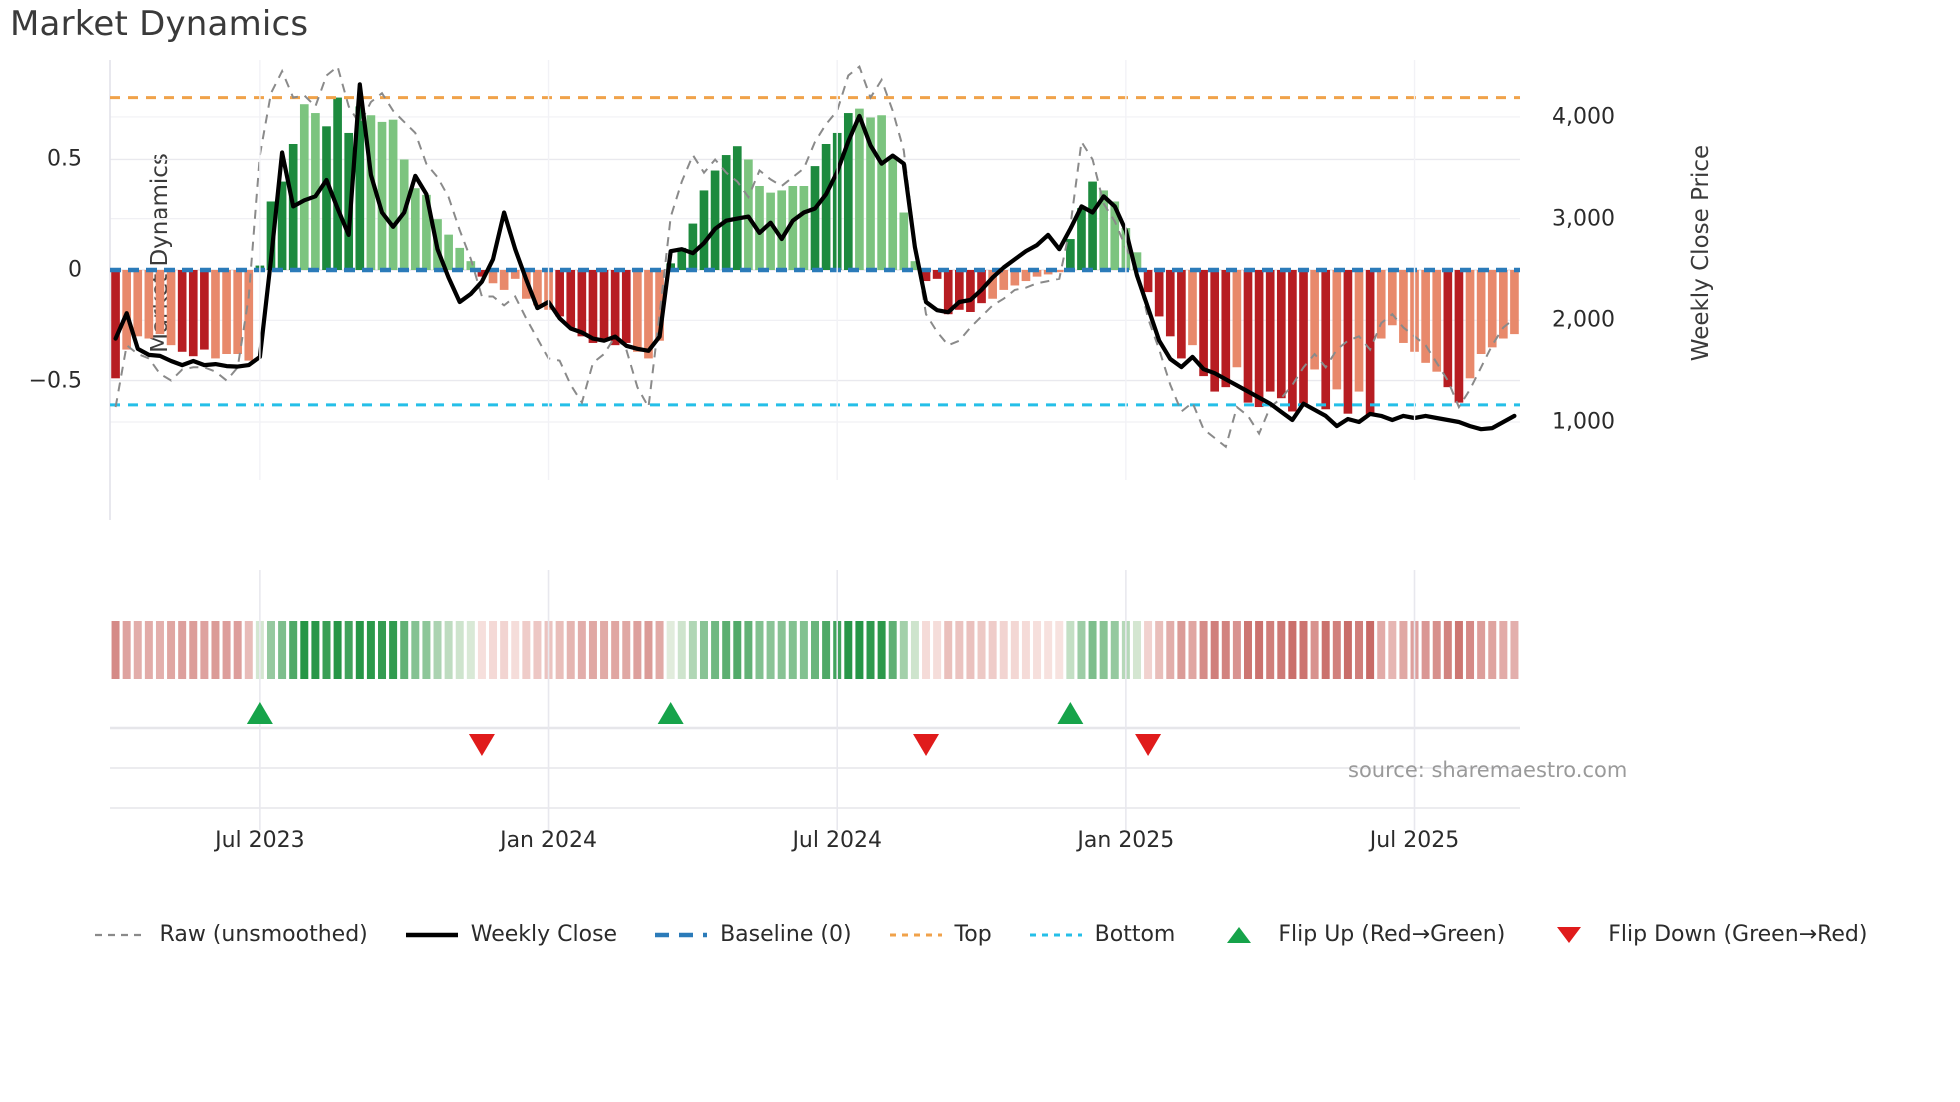 Image resolution: width=1960 pixels, height=1102 pixels. Describe the element at coordinates (1135, 934) in the screenshot. I see `legend-label: Bottom` at that location.